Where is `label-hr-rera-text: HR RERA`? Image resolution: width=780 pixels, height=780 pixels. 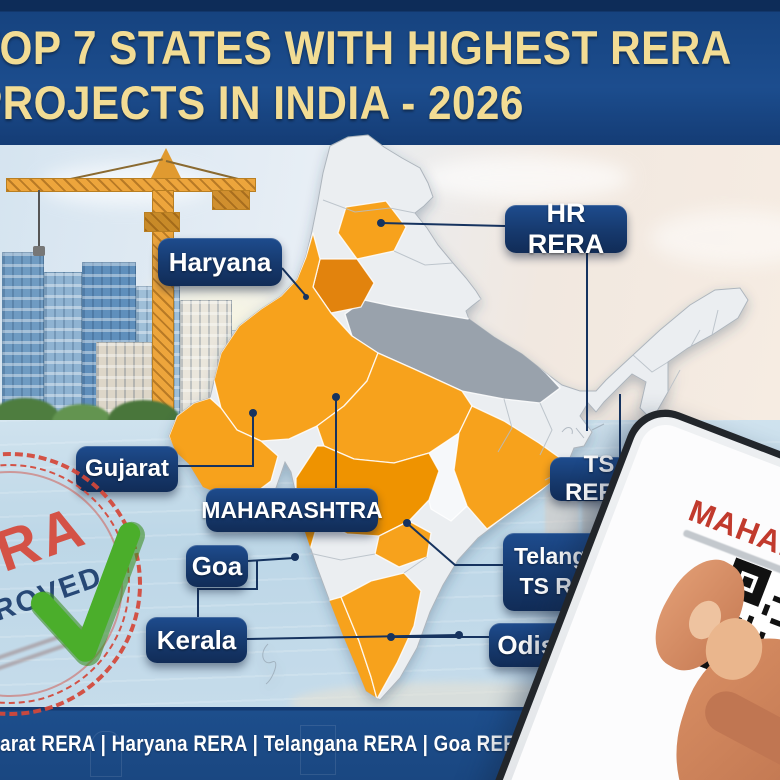
label-hr-rera-text: HR RERA is located at coordinates (566, 228).